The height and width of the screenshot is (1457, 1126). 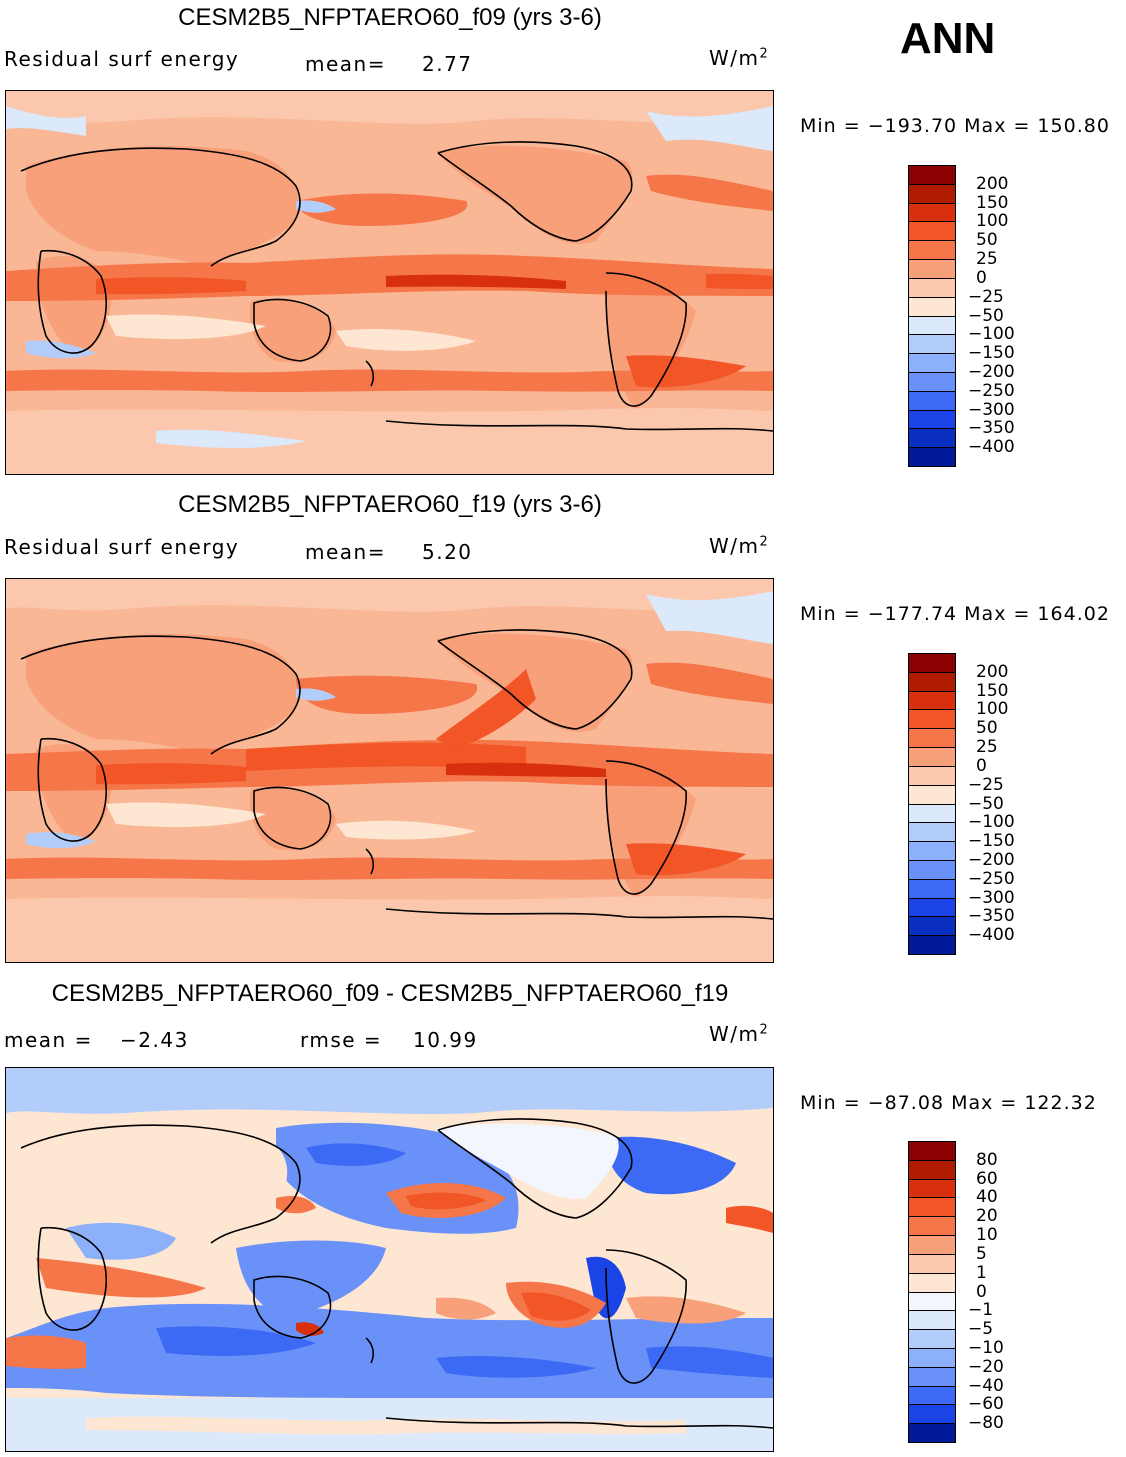 I want to click on season-label: ANN, so click(x=948, y=38).